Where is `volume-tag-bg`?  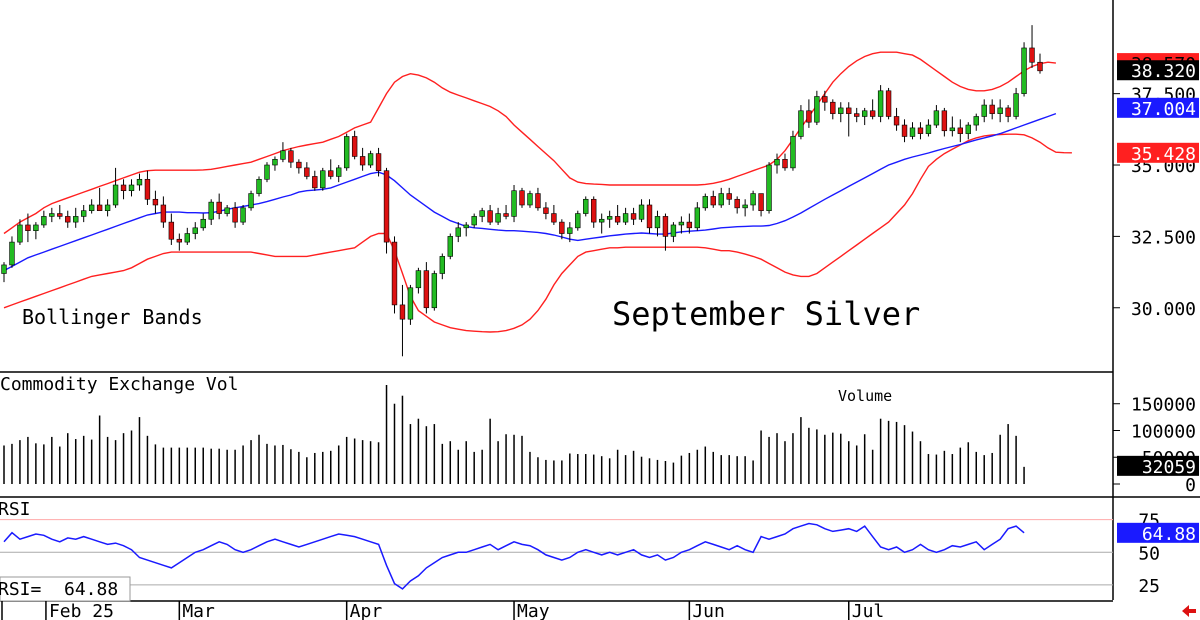
volume-tag-bg is located at coordinates (1158, 465).